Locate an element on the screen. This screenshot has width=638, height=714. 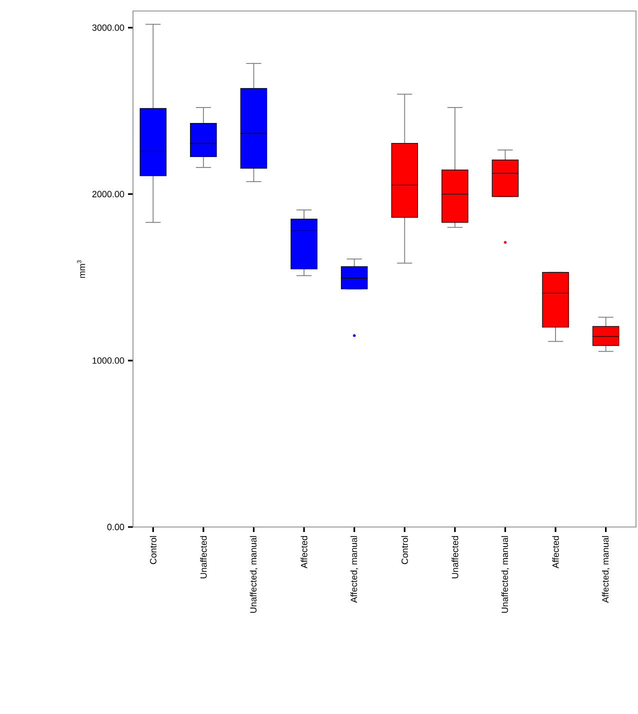
y-tick-label: 3000.00 is located at coordinates (108, 27).